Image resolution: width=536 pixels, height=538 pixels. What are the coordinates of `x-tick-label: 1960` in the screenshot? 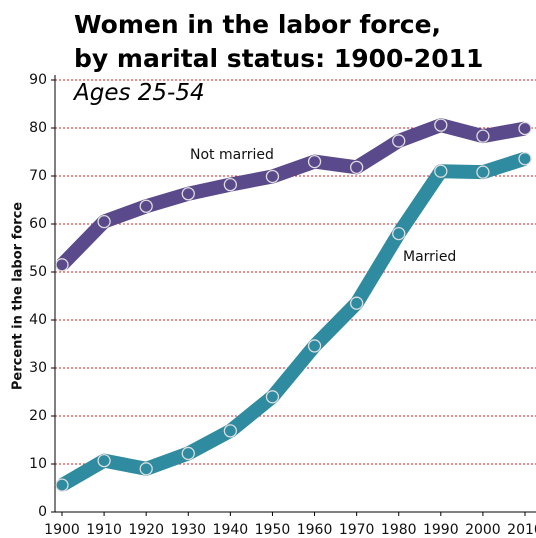 It's located at (315, 530).